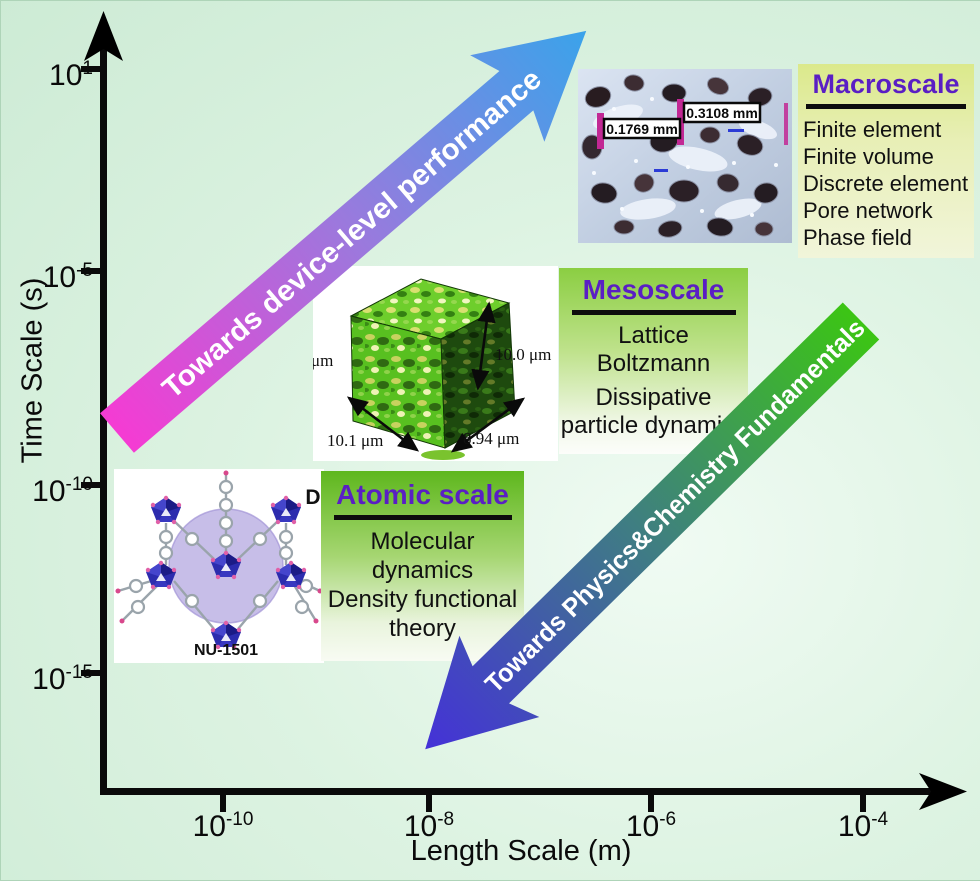 This screenshot has width=980, height=881. Describe the element at coordinates (67, 277) in the screenshot. I see `y-tick-10e-5: 10⁻⁵` at that location.